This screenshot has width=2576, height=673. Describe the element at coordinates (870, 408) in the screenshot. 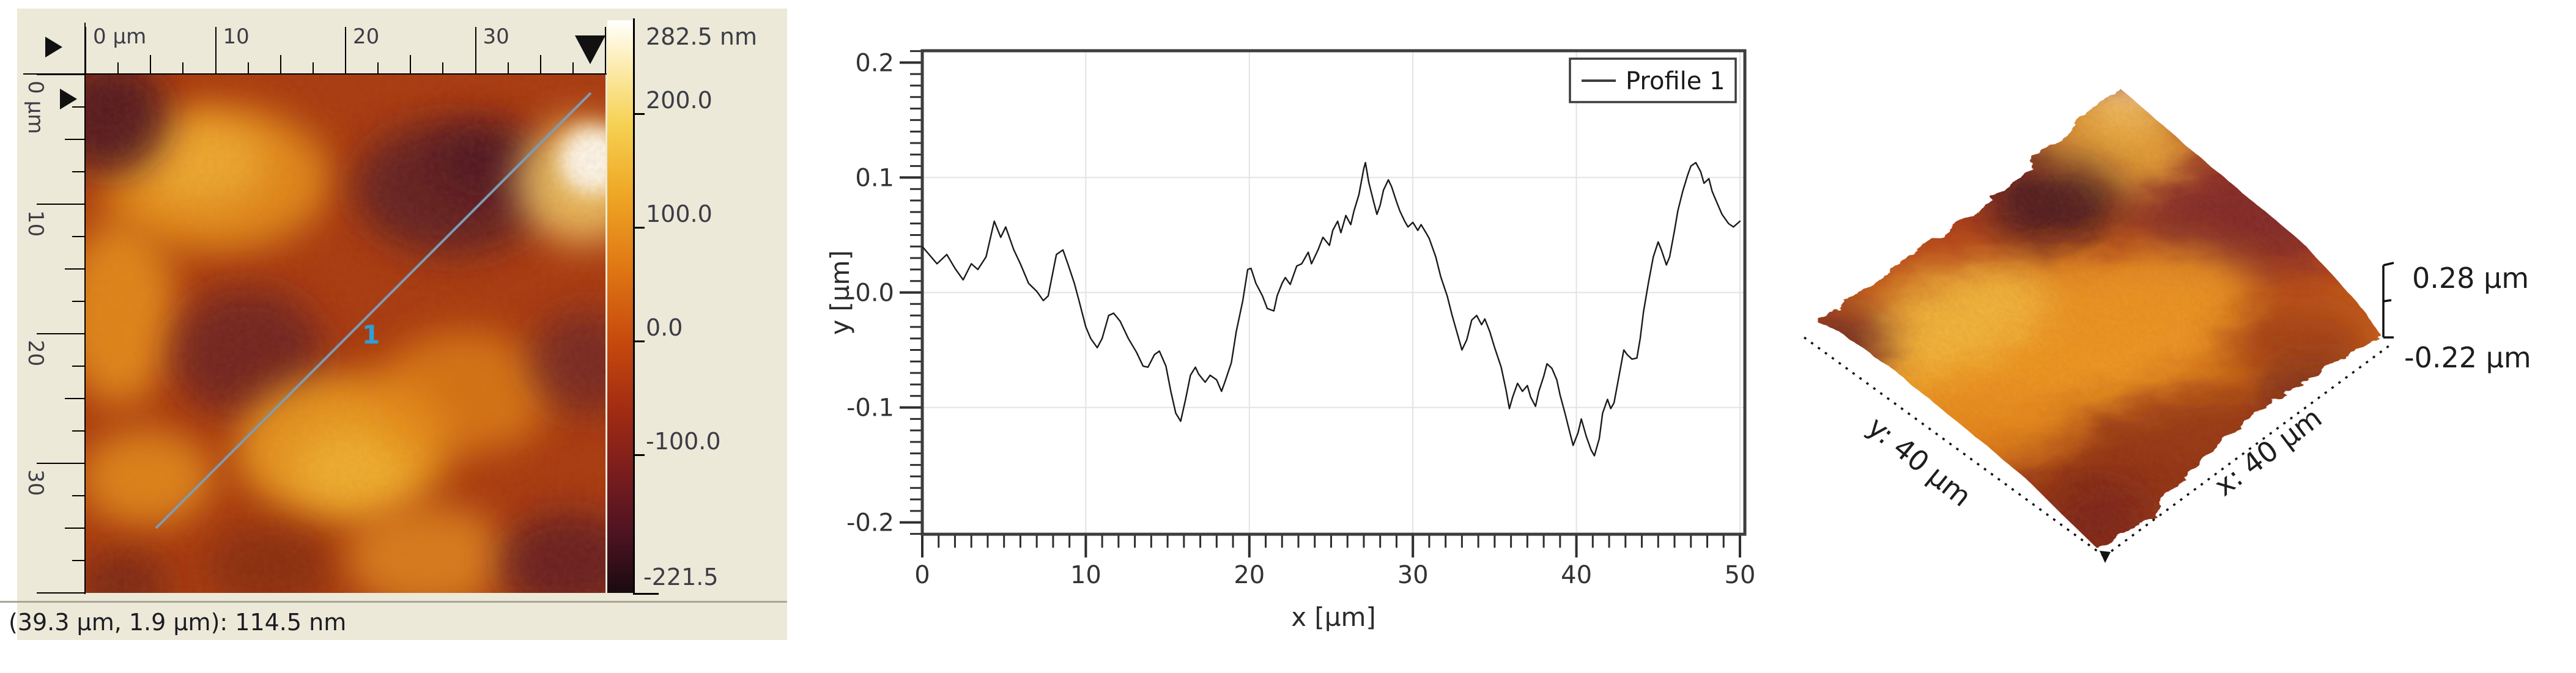

I see `y-tick-label: -0.1` at that location.